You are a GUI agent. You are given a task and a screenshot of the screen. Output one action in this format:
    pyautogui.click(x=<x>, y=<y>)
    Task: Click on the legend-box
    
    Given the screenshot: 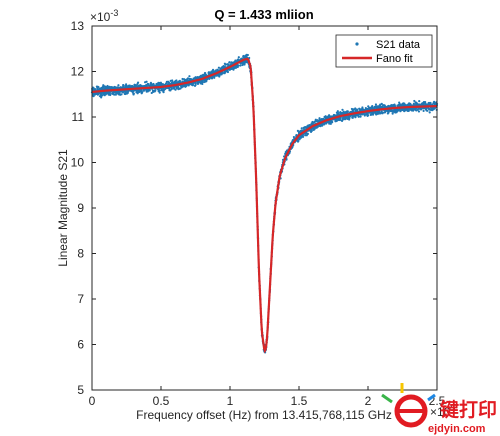 What is the action you would take?
    pyautogui.click(x=384, y=51)
    